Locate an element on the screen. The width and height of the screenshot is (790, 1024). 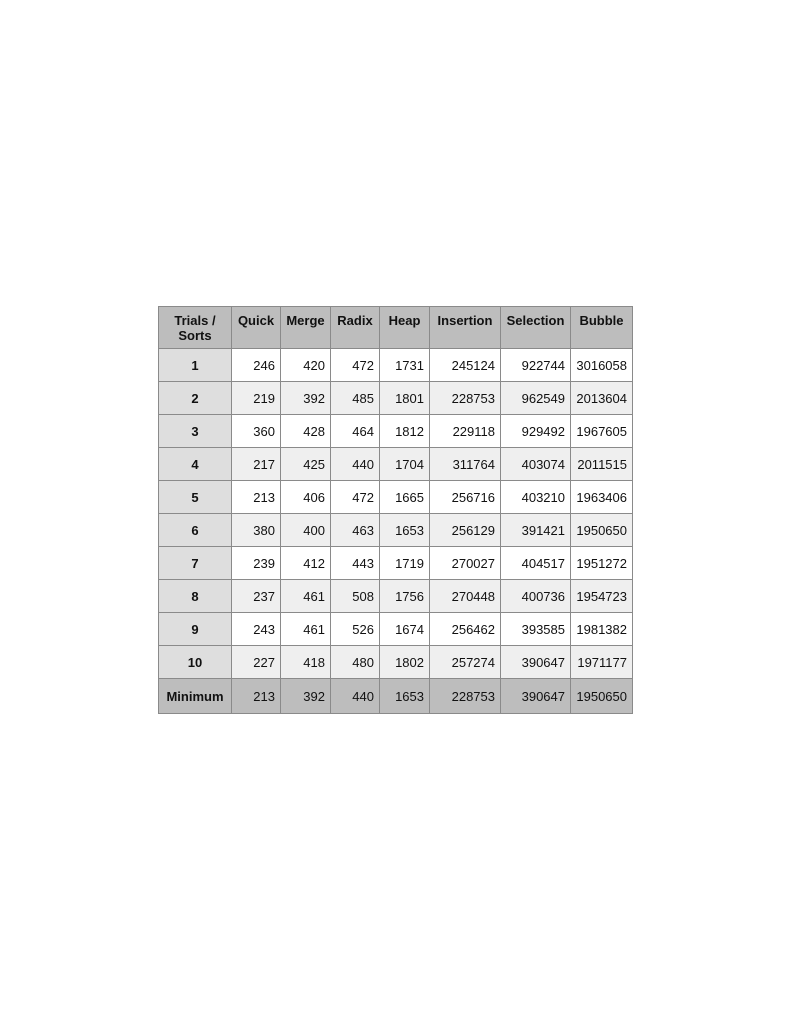
cell-quick: 237 is located at coordinates (256, 596).